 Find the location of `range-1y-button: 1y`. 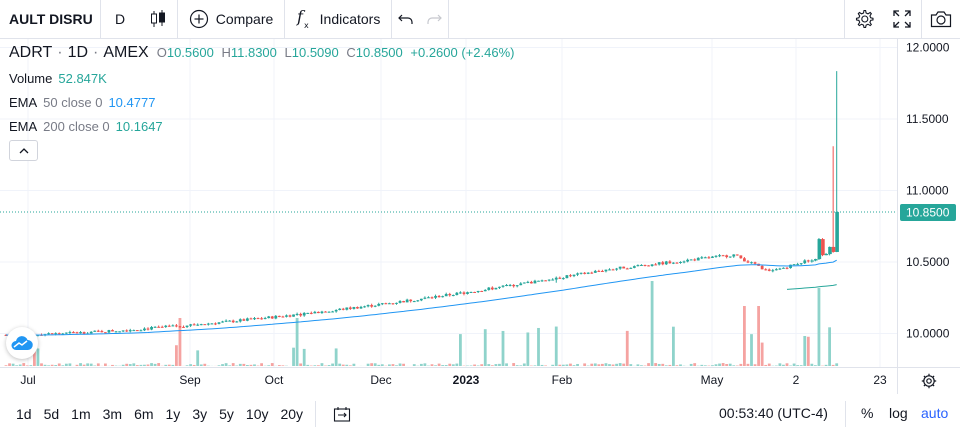

range-1y-button: 1y is located at coordinates (173, 413).